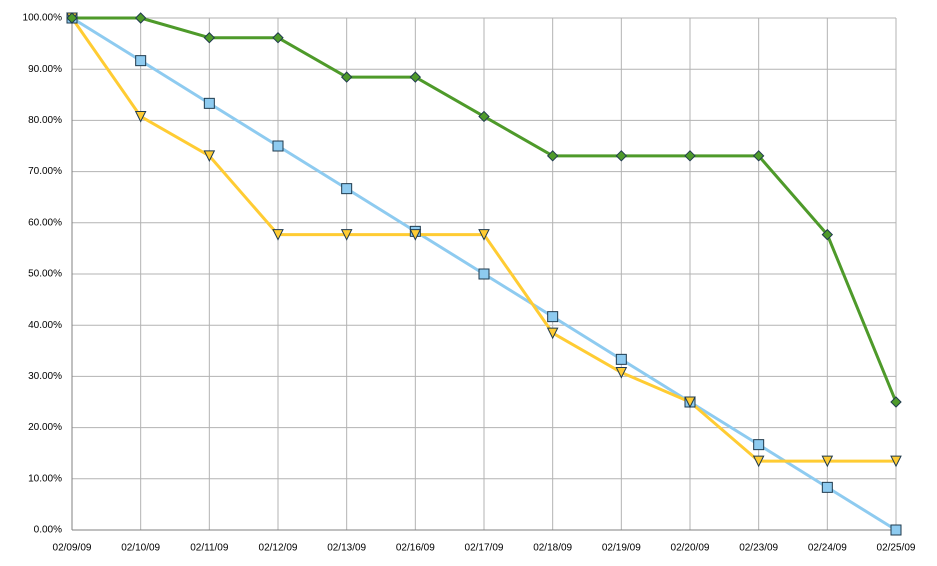 The width and height of the screenshot is (937, 566). I want to click on y-tick-label: 90.00%, so click(45, 69).